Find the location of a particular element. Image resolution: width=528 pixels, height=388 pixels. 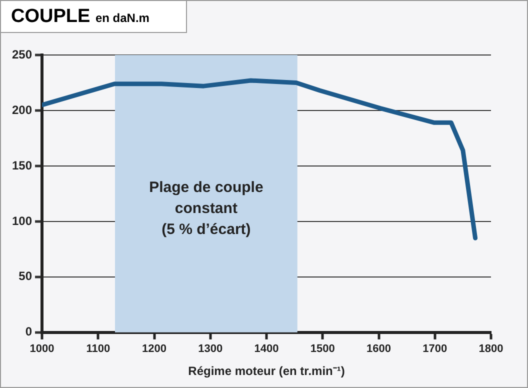

x-tick-label: 1100 is located at coordinates (98, 349).